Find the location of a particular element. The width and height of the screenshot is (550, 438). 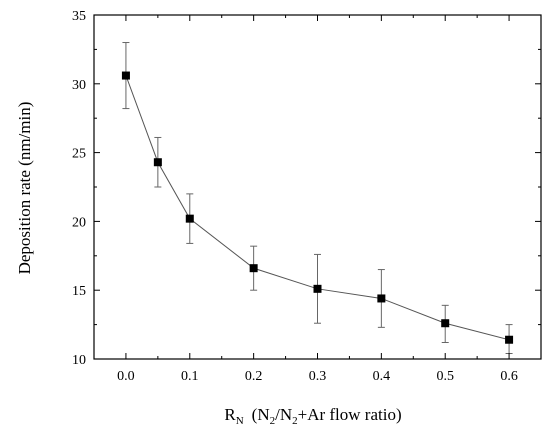

y-tick-label: 10 is located at coordinates (79, 360).